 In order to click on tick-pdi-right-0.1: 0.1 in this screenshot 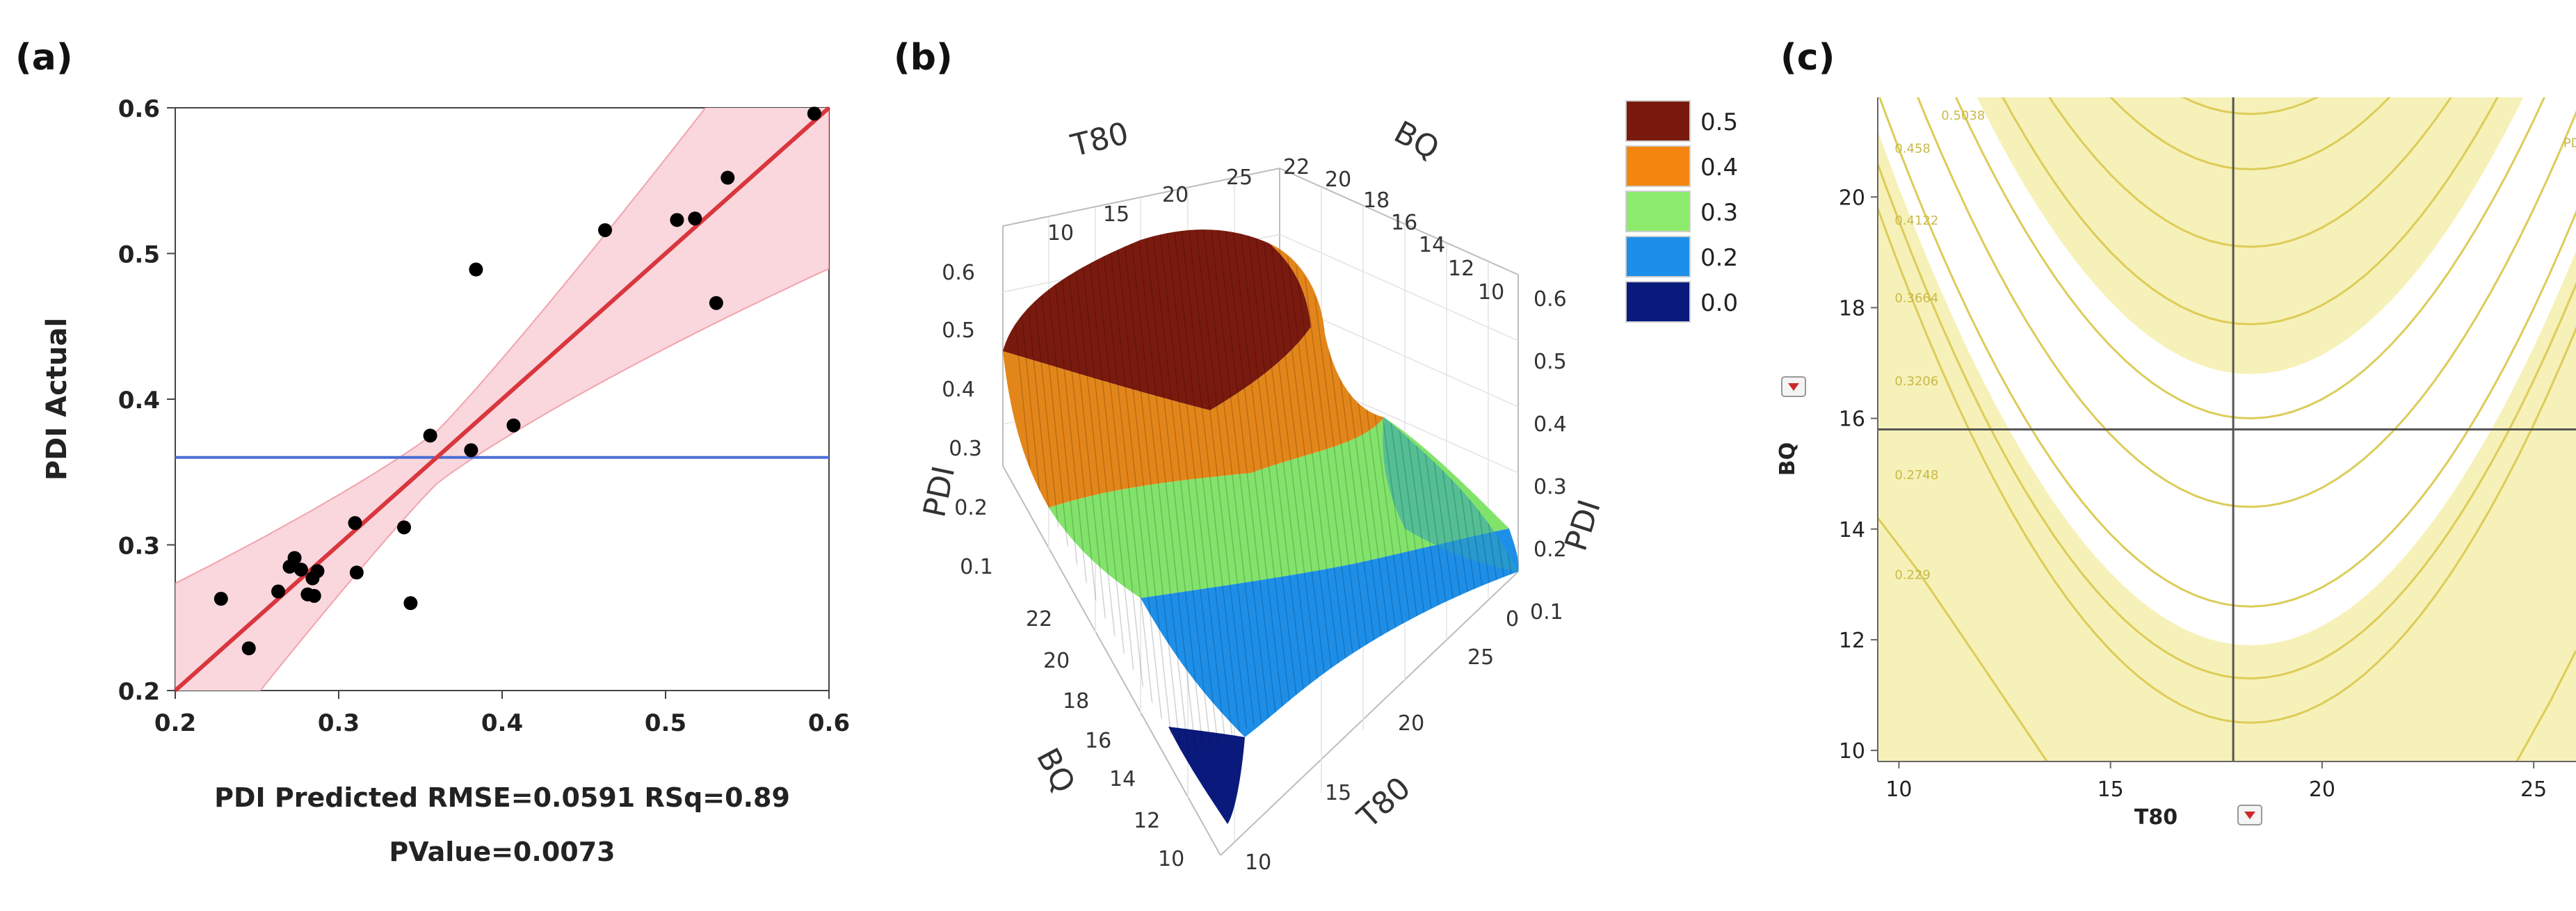, I will do `click(1546, 612)`.